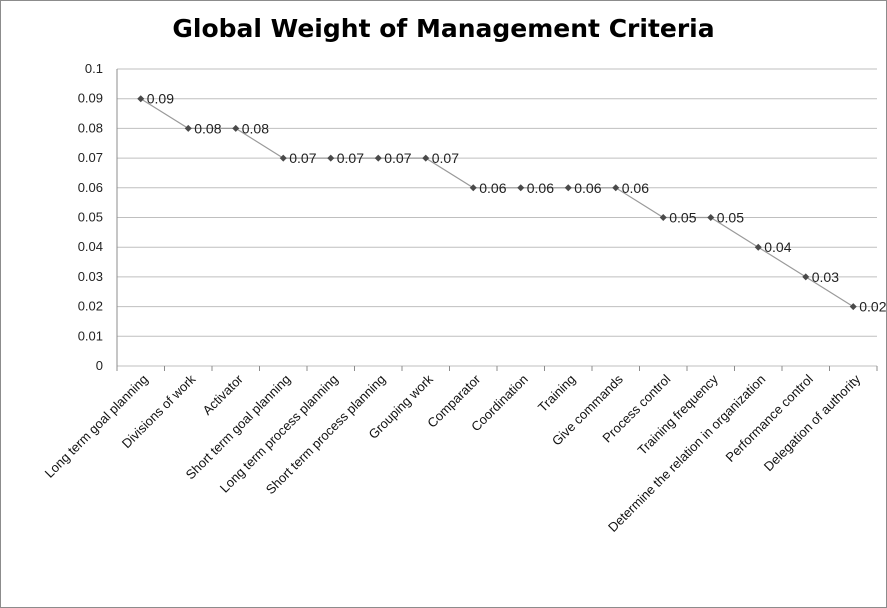  I want to click on y-tick-label: 0.07, so click(90, 157).